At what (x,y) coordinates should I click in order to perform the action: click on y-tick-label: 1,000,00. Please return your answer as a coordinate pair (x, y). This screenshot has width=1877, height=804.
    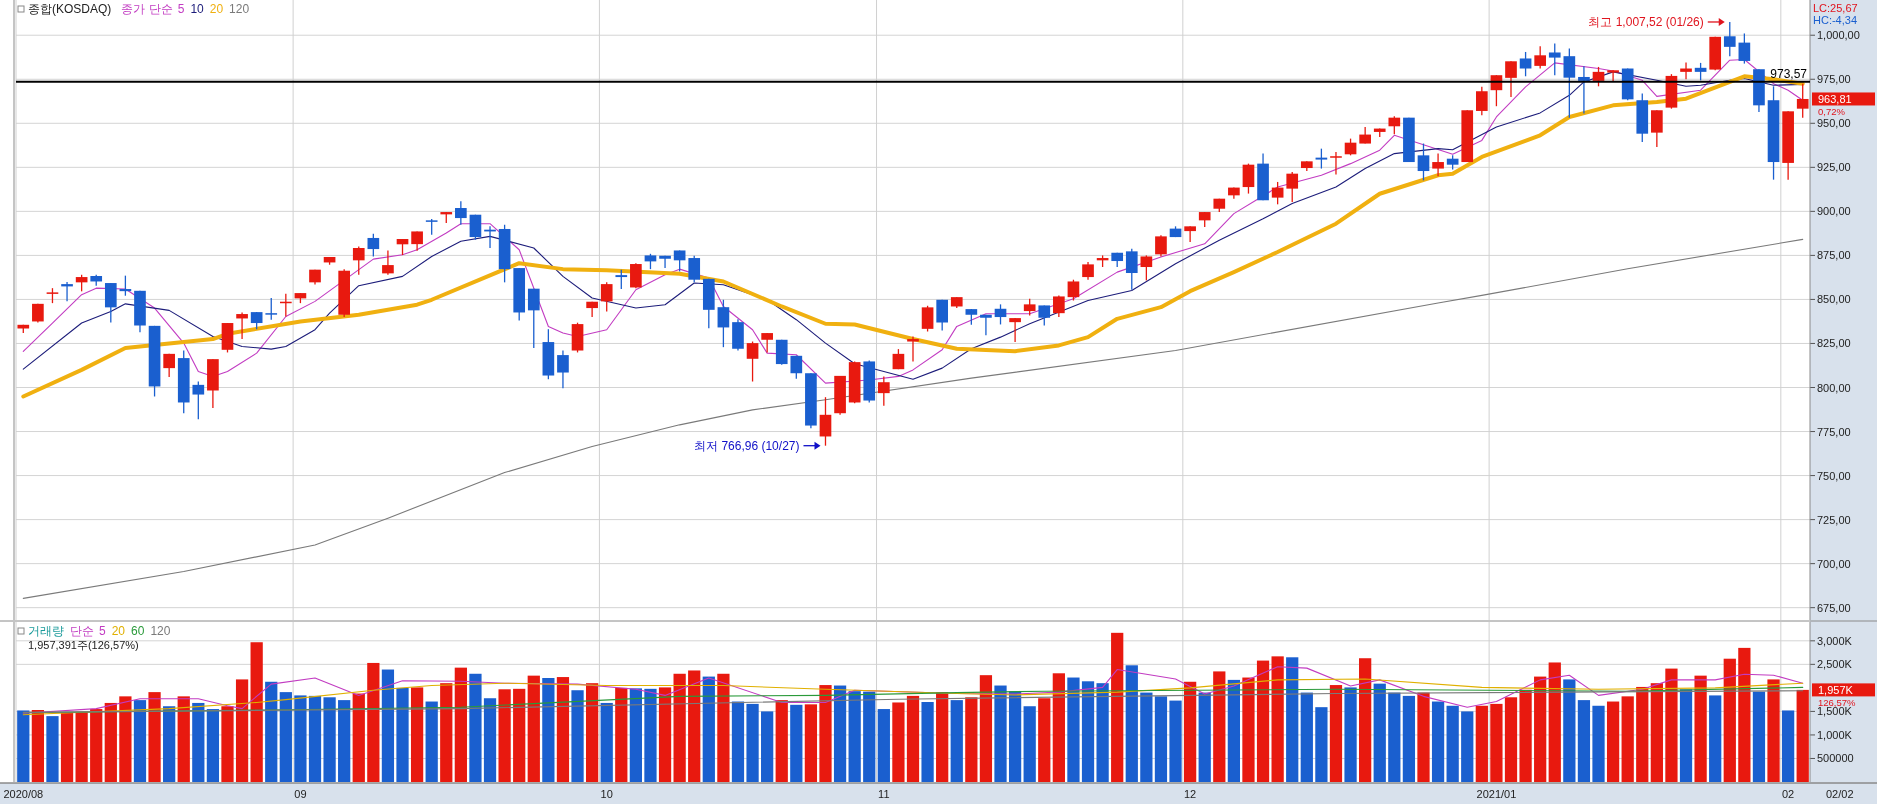
    Looking at the image, I should click on (1838, 35).